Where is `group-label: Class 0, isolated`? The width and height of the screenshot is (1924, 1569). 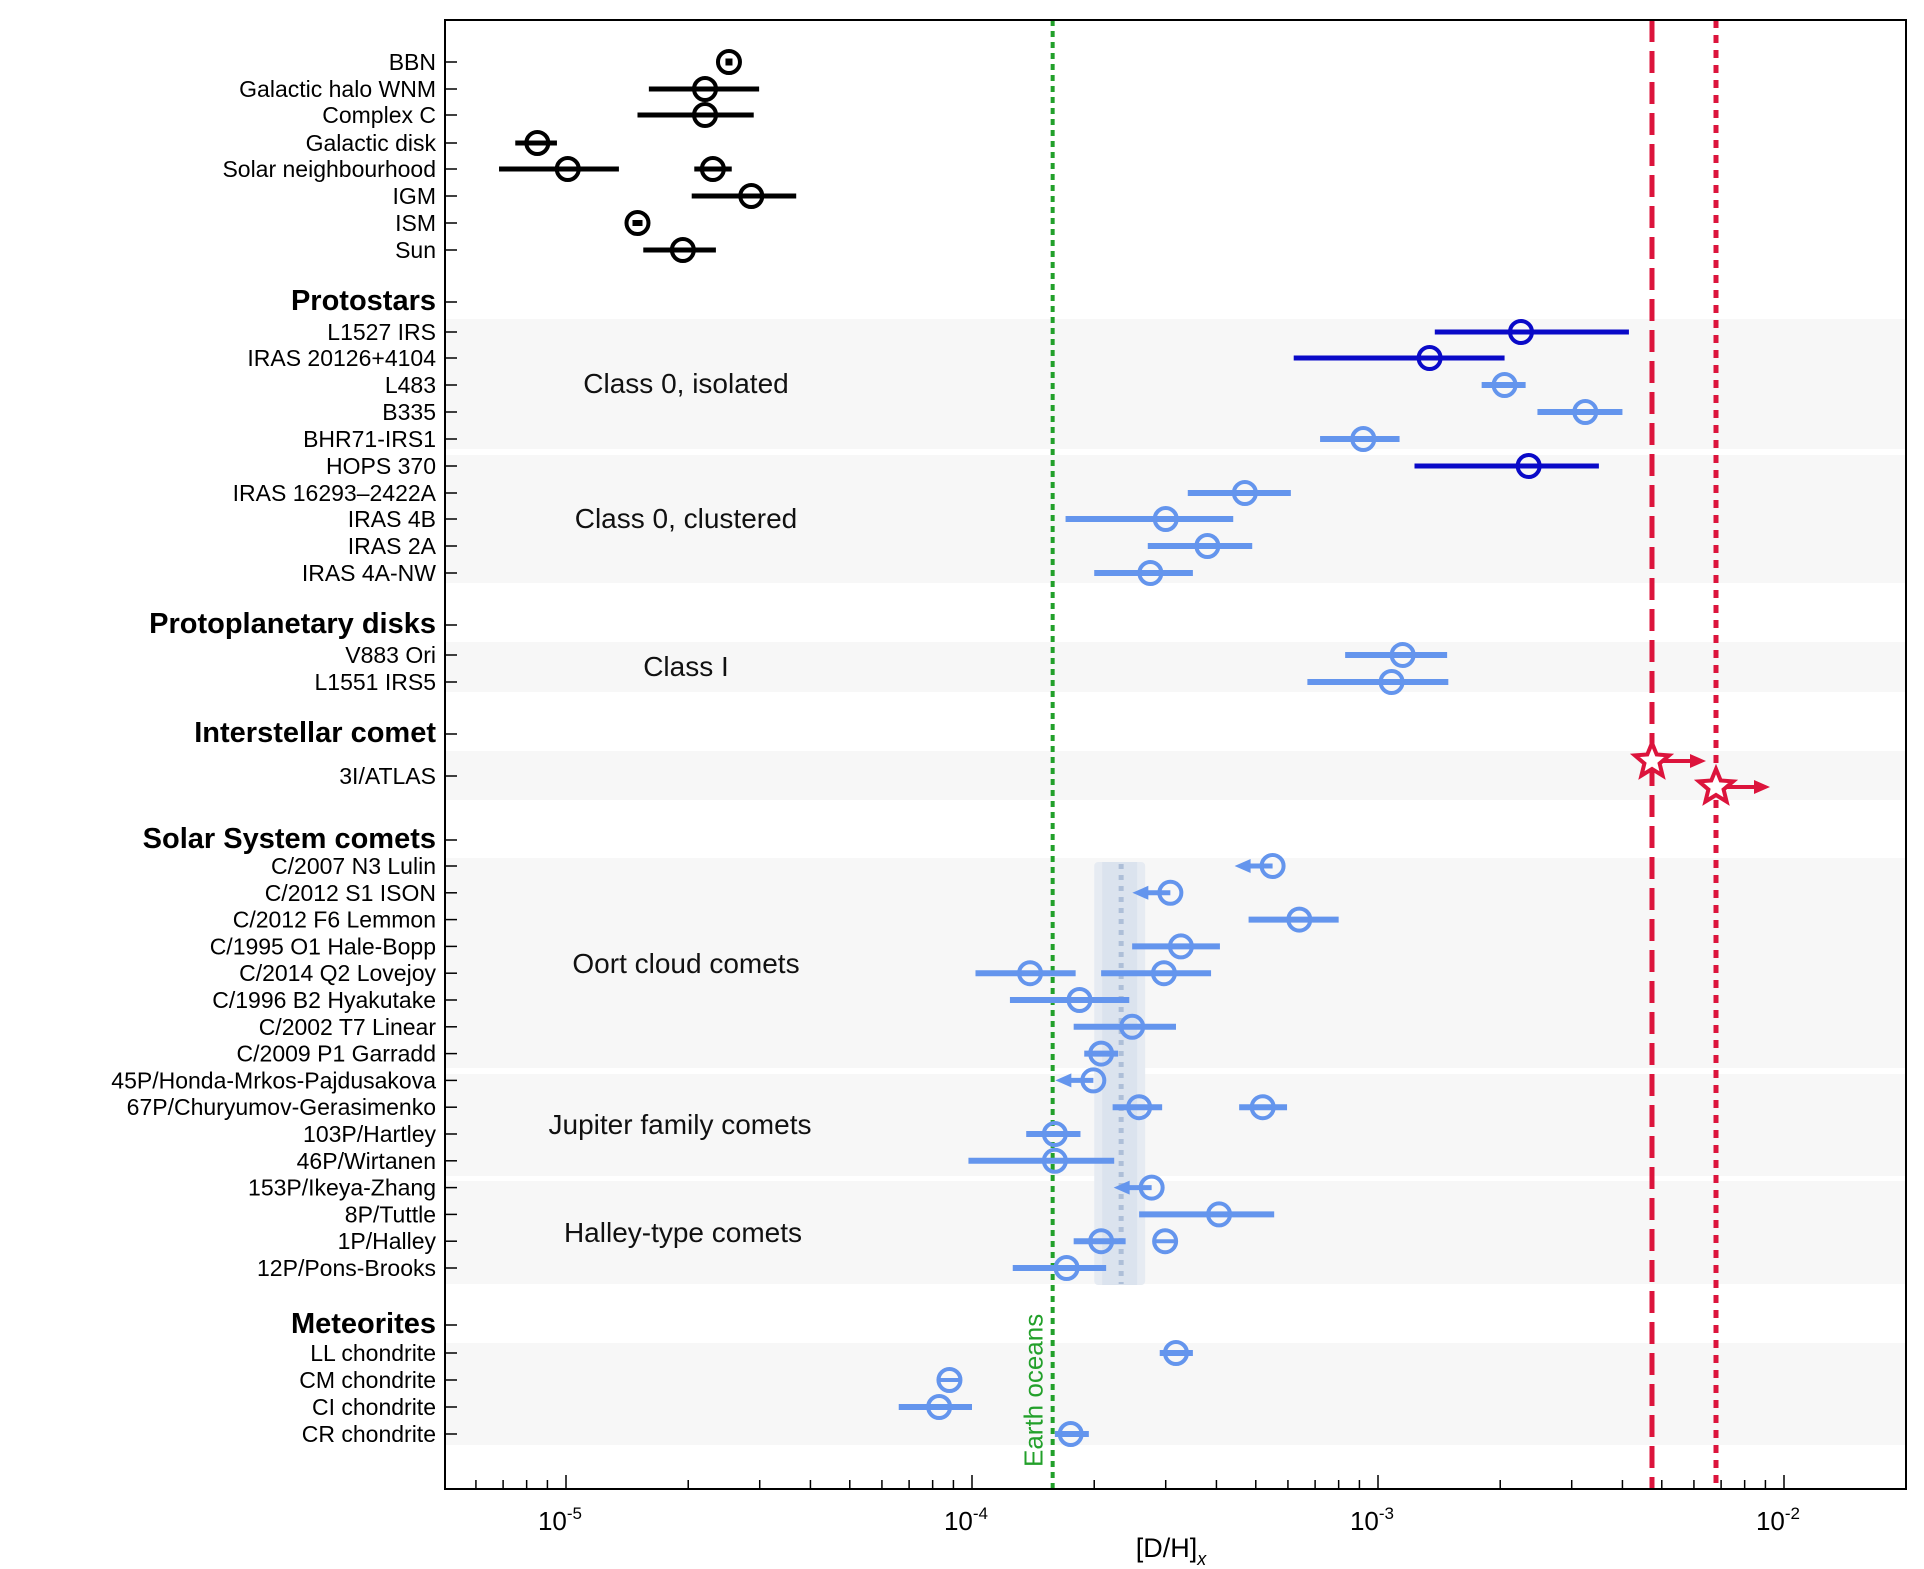 group-label: Class 0, isolated is located at coordinates (685, 383).